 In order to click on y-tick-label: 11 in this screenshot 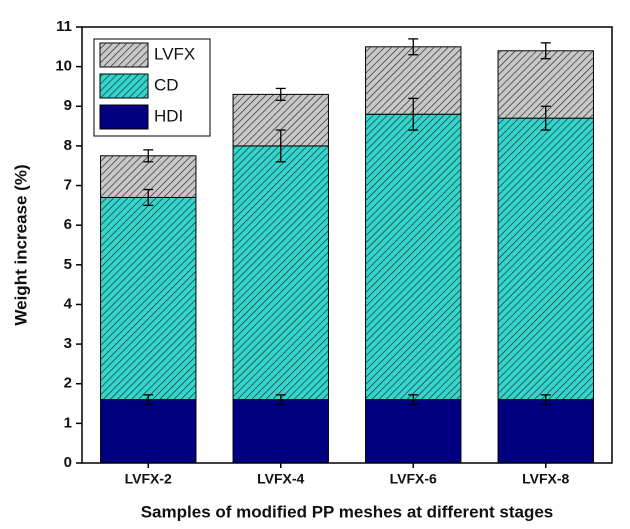, I will do `click(64, 26)`.